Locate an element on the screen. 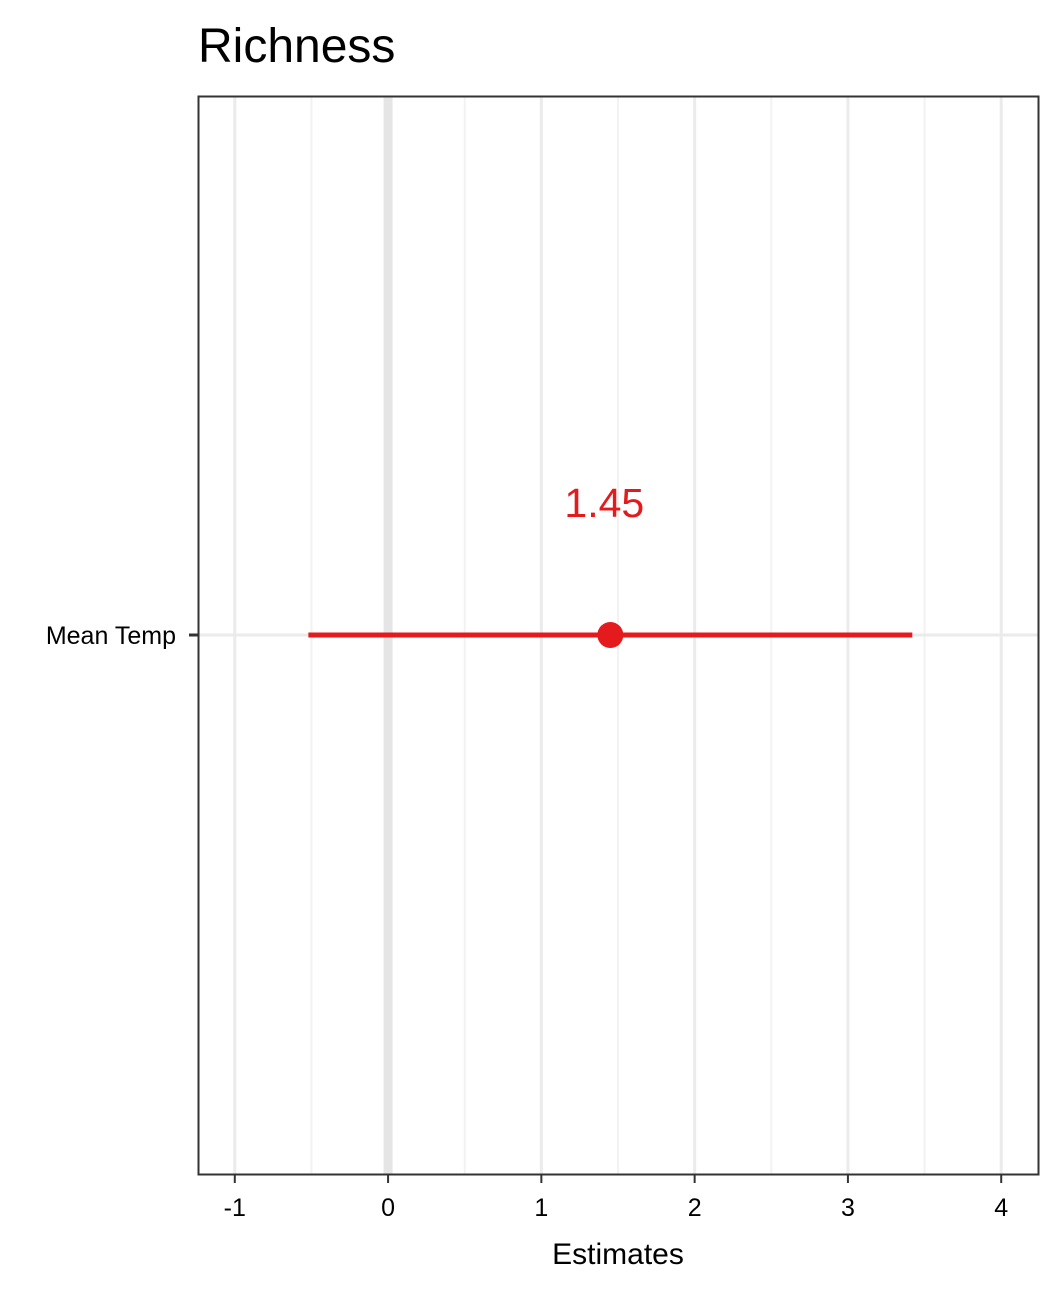 The image size is (1062, 1299). x-tick-label: -1 is located at coordinates (235, 1208).